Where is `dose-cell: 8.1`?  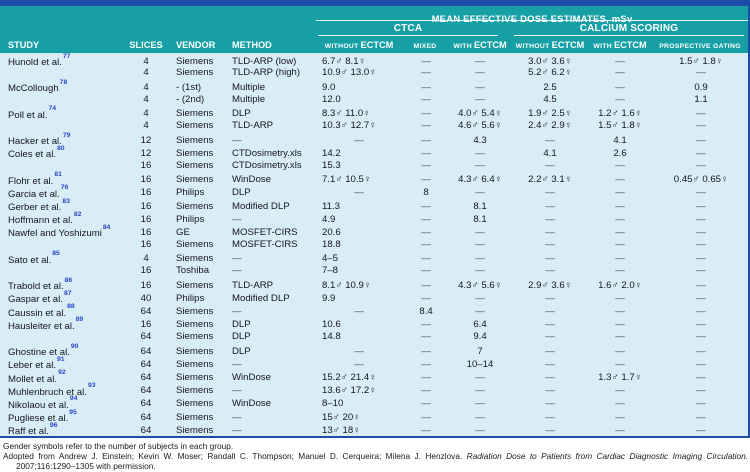
dose-cell: 8.1 is located at coordinates (480, 206).